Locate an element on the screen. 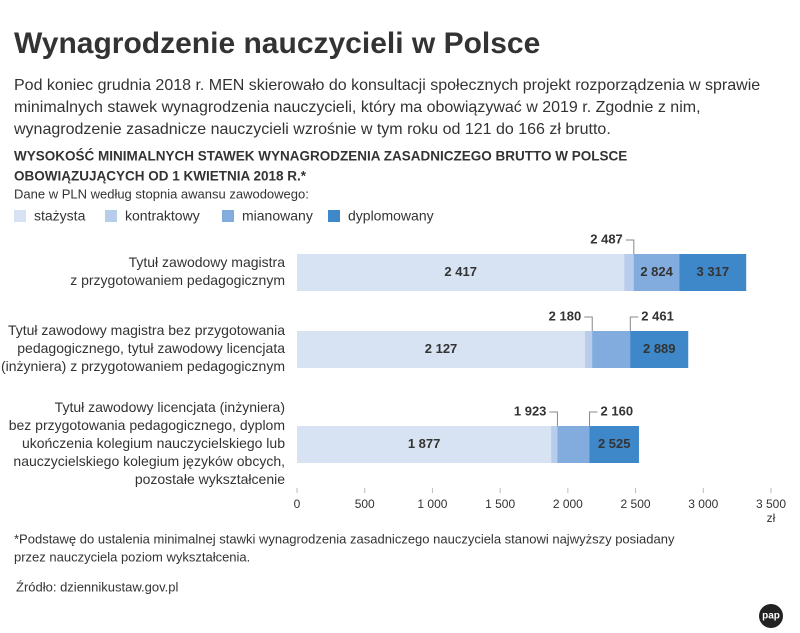 The height and width of the screenshot is (633, 800). value-label: 2 487 is located at coordinates (606, 238).